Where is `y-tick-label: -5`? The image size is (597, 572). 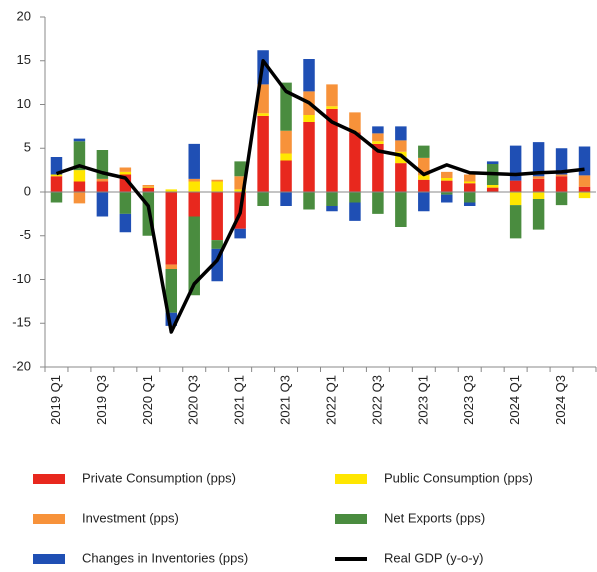 y-tick-label: -5 is located at coordinates (25, 234).